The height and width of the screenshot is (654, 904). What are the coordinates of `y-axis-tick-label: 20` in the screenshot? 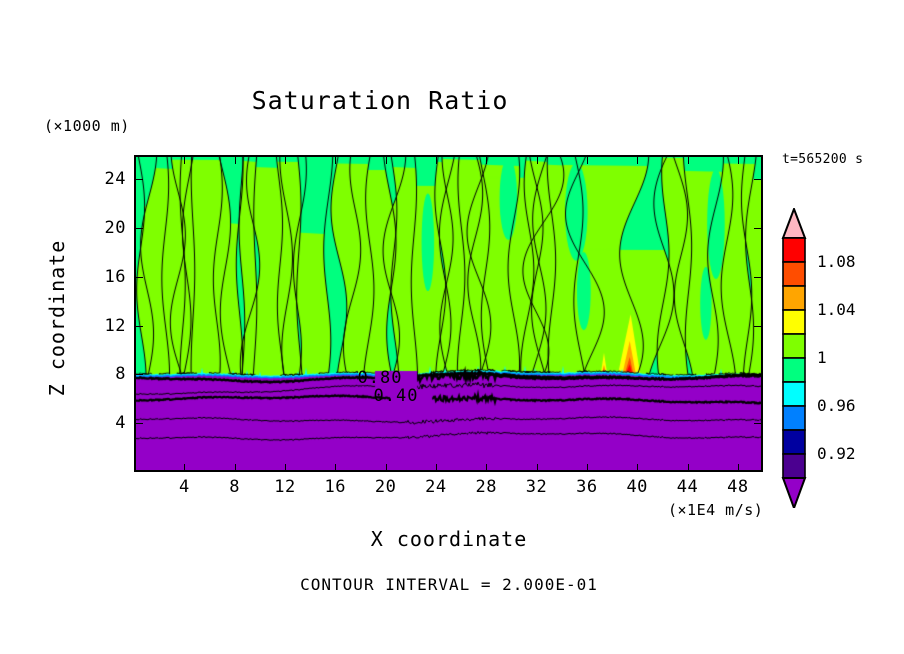 It's located at (115, 228).